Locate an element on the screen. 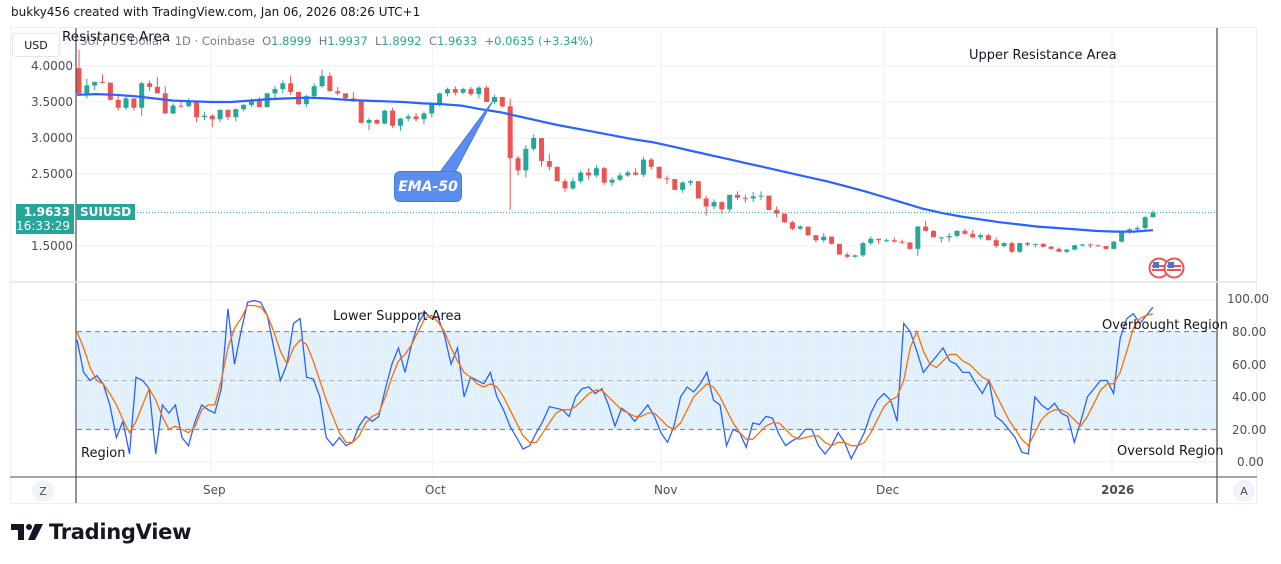 The image size is (1281, 564). price-tick: 3.0000 is located at coordinates (52, 138).